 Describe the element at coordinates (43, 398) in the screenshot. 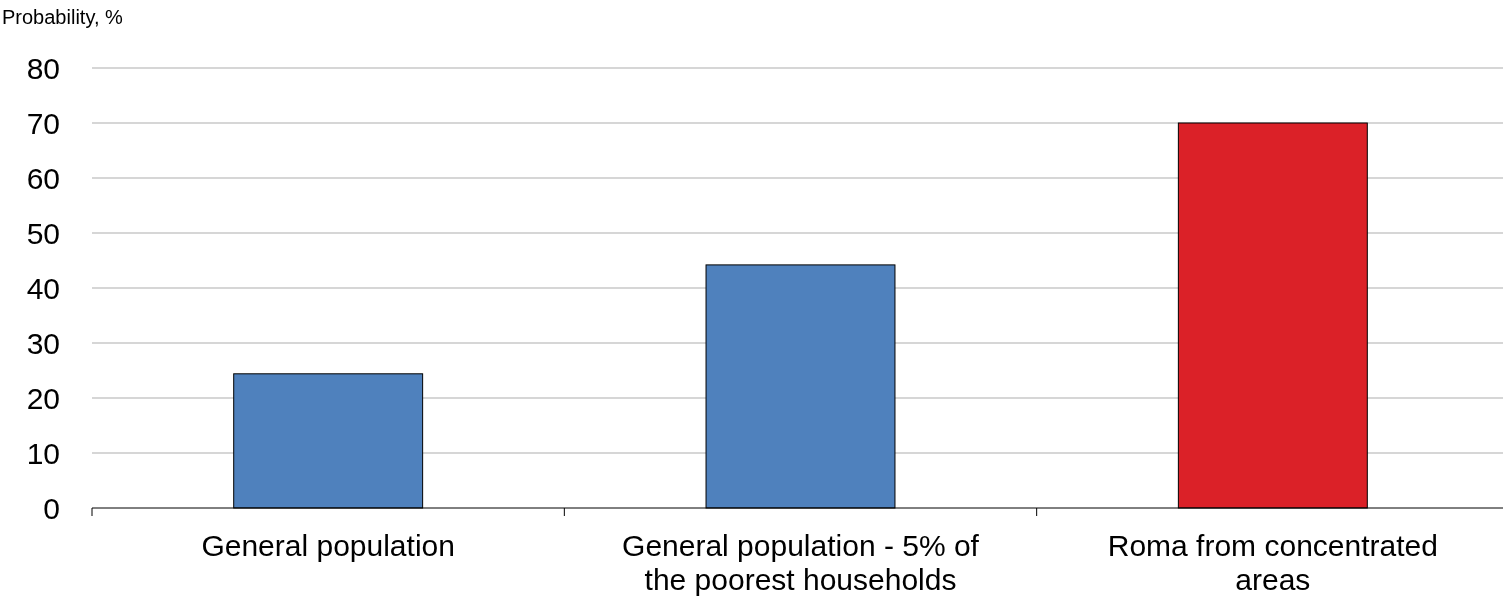

I see `y-tick-label: 20` at that location.